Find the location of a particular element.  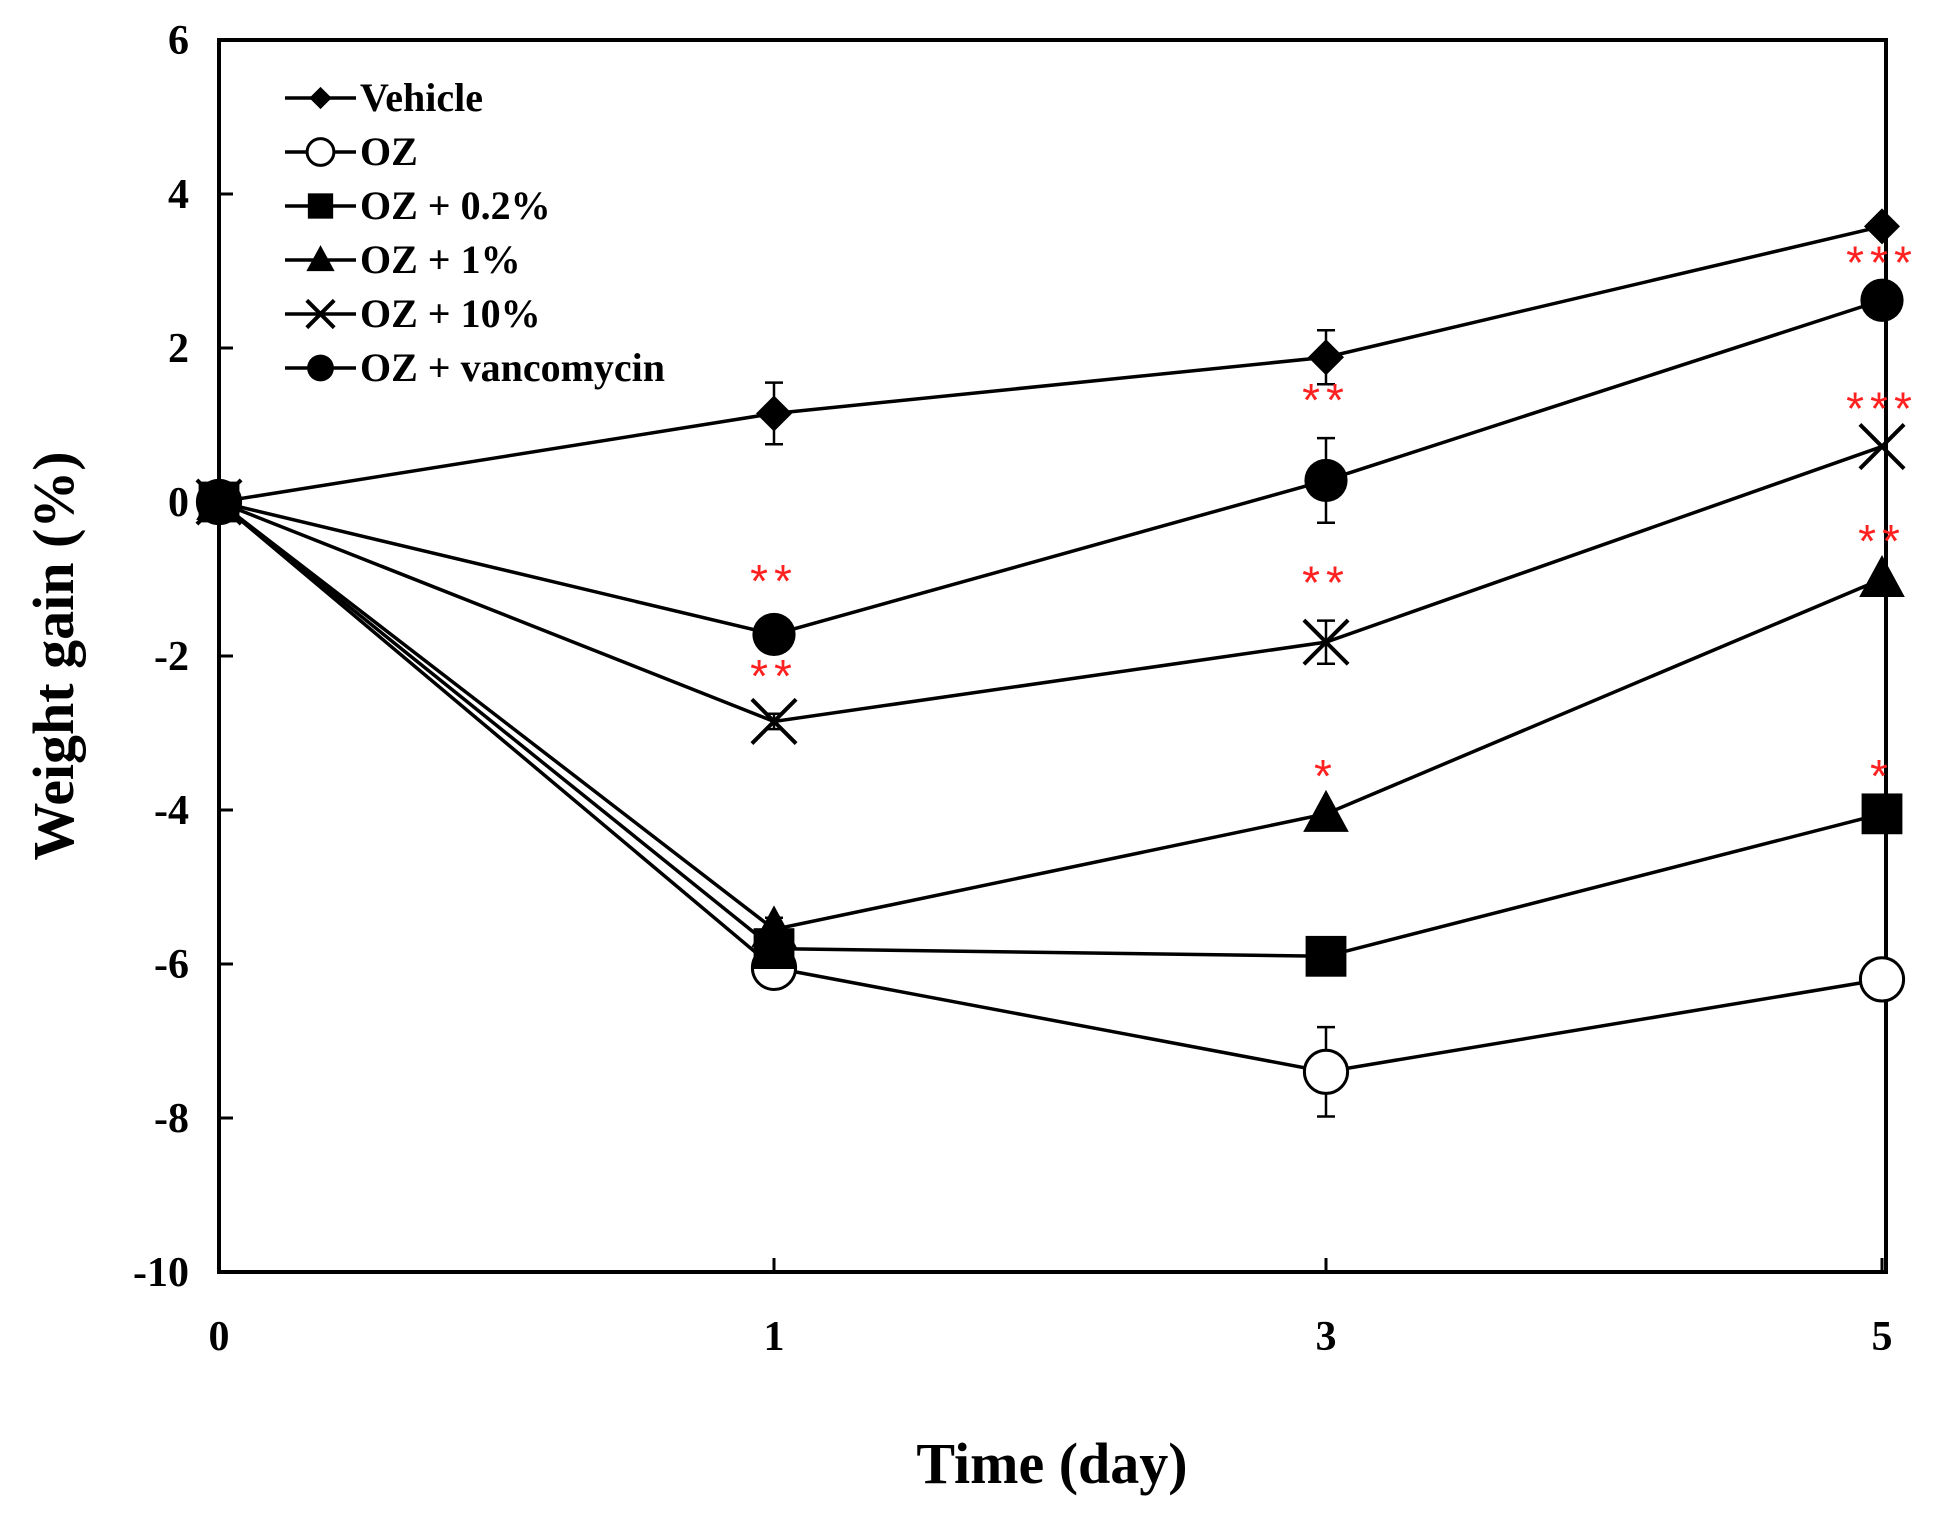

legend-label: OZ + 10% is located at coordinates (450, 313).